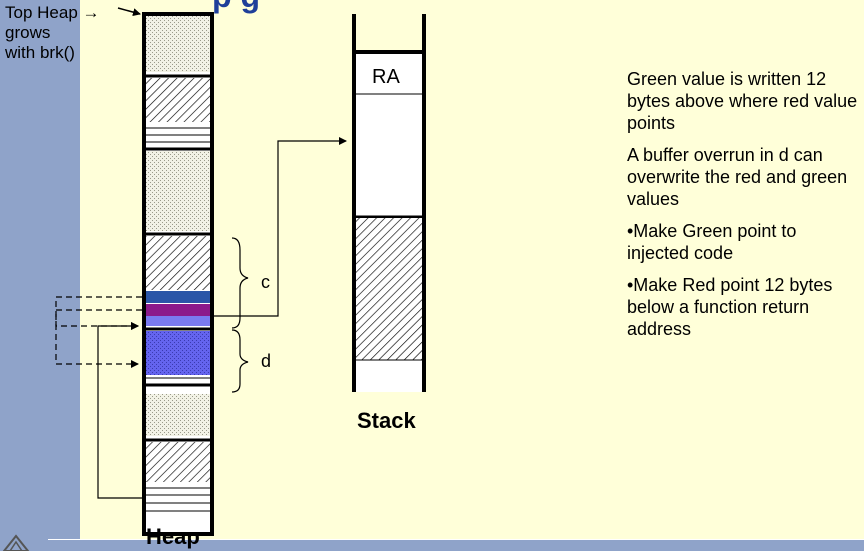 The height and width of the screenshot is (551, 864). What do you see at coordinates (16, 542) in the screenshot?
I see `university-logo-icon` at bounding box center [16, 542].